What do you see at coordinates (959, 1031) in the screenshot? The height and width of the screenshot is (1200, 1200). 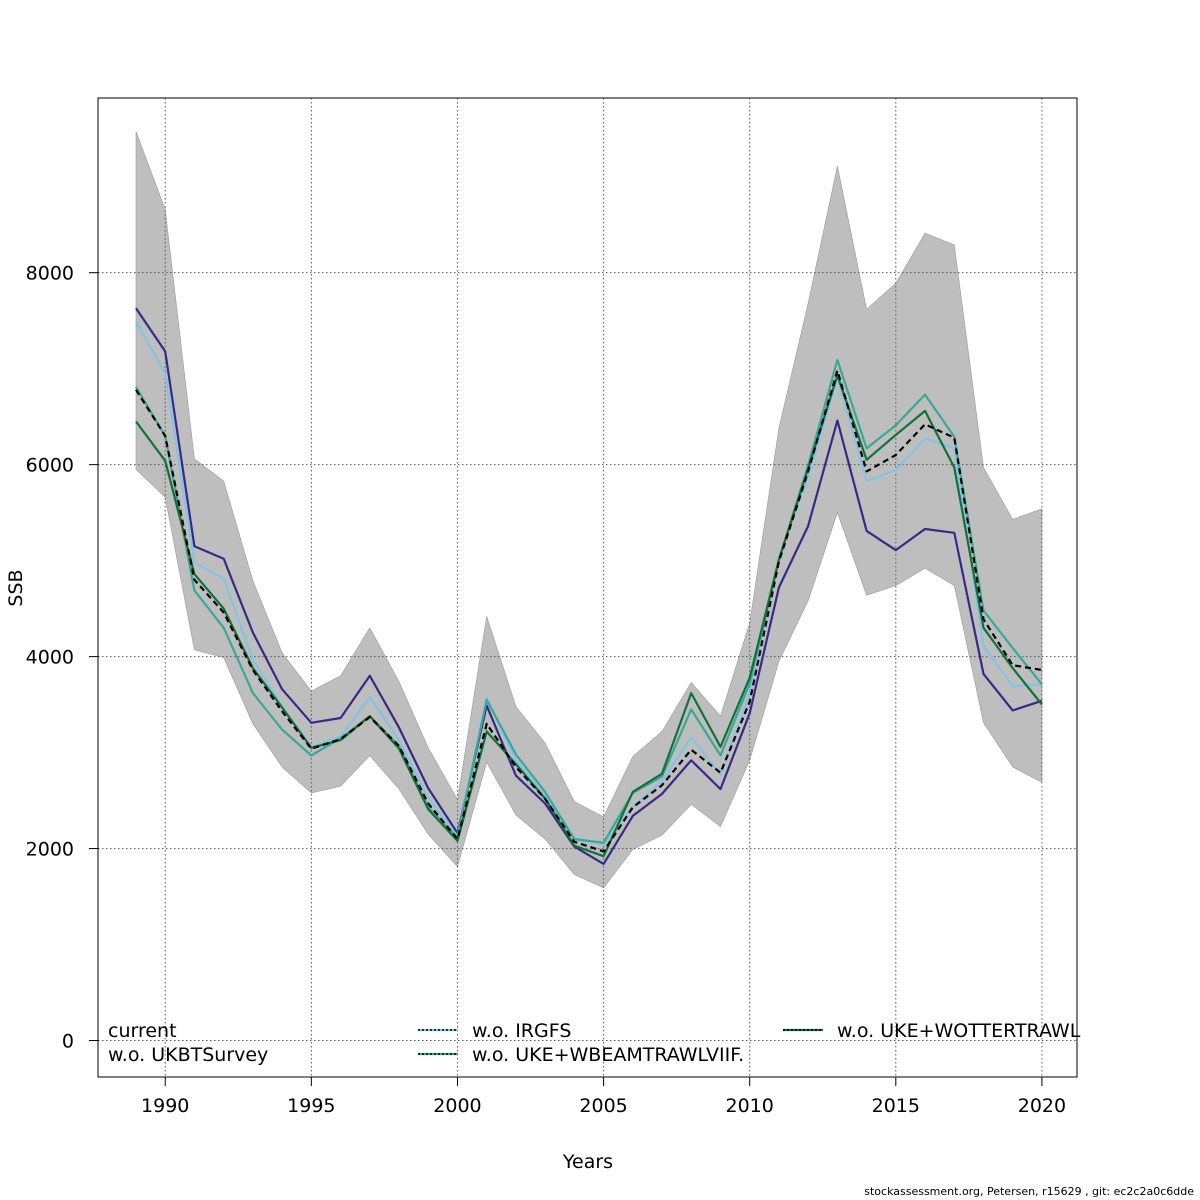 I see `legend-label-4: w.o. UKE+WOTTERTRAWL` at bounding box center [959, 1031].